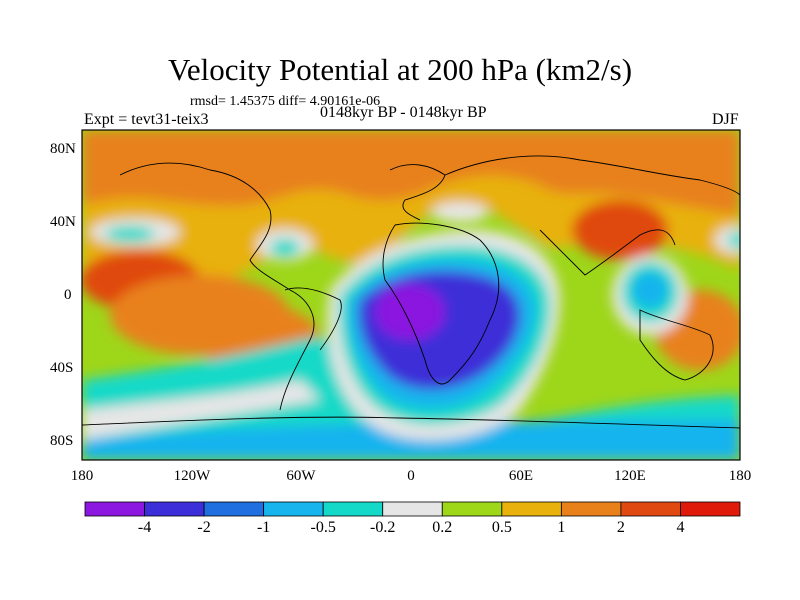 This screenshot has width=800, height=600. Describe the element at coordinates (285, 101) in the screenshot. I see `stats-label: rmsd= 1.45375 diff= 4.90161e-06` at that location.